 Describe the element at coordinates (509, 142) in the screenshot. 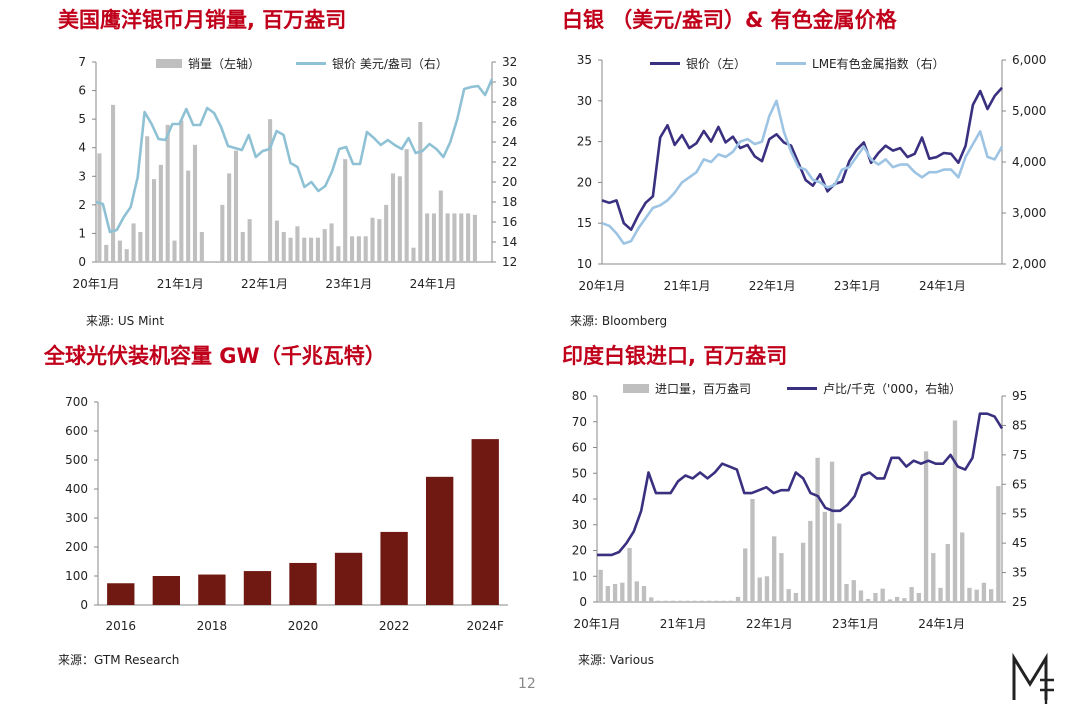

I see `y-tick-label-right: 24` at that location.